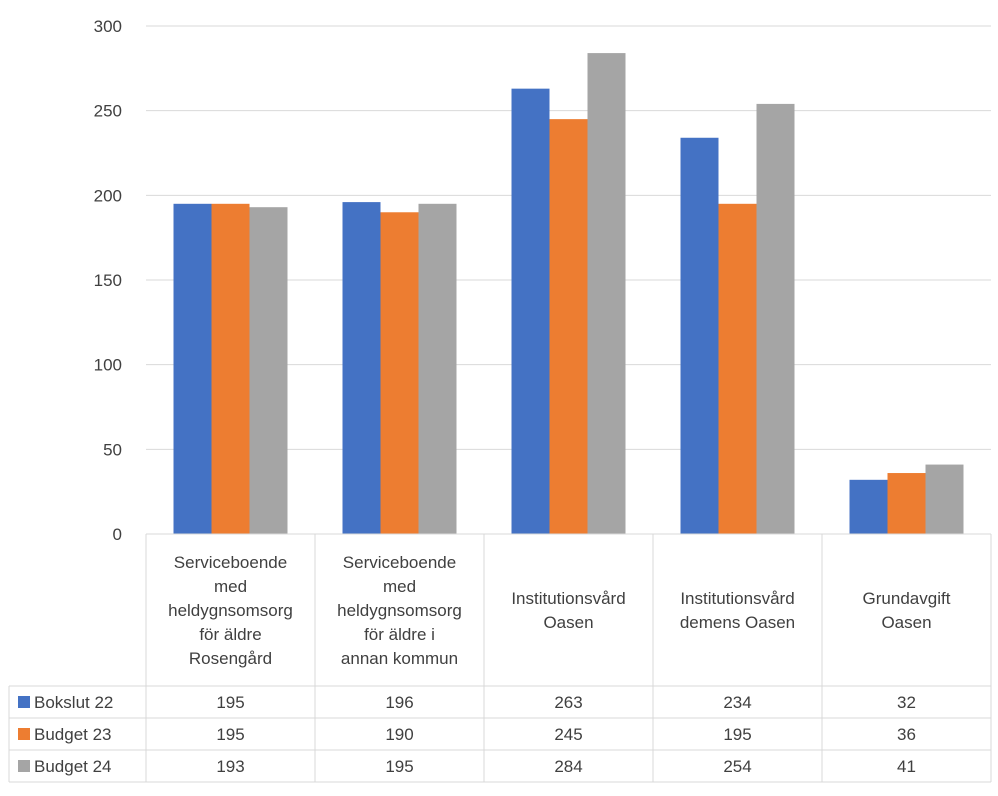  What do you see at coordinates (108, 195) in the screenshot?
I see `y-tick-label: 200` at bounding box center [108, 195].